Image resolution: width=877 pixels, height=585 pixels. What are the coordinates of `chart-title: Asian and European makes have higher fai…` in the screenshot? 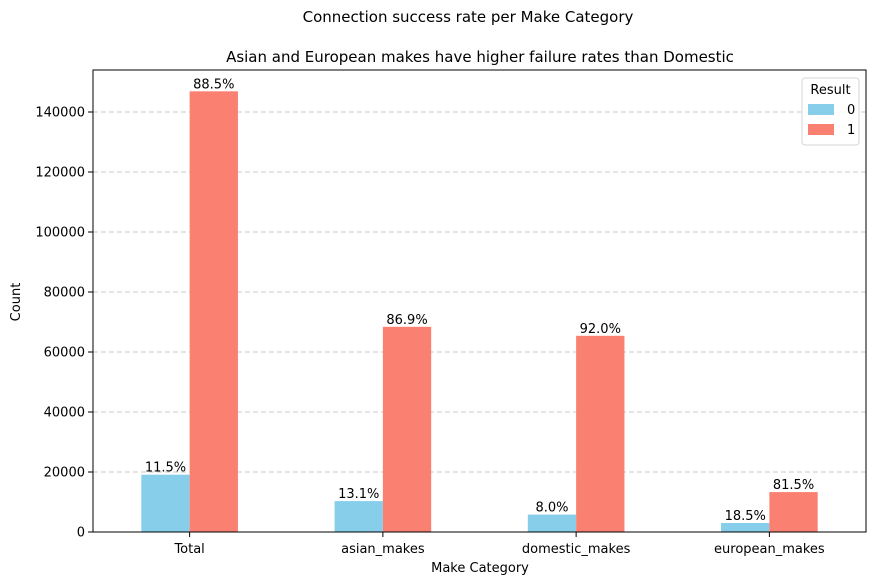 It's located at (480, 57).